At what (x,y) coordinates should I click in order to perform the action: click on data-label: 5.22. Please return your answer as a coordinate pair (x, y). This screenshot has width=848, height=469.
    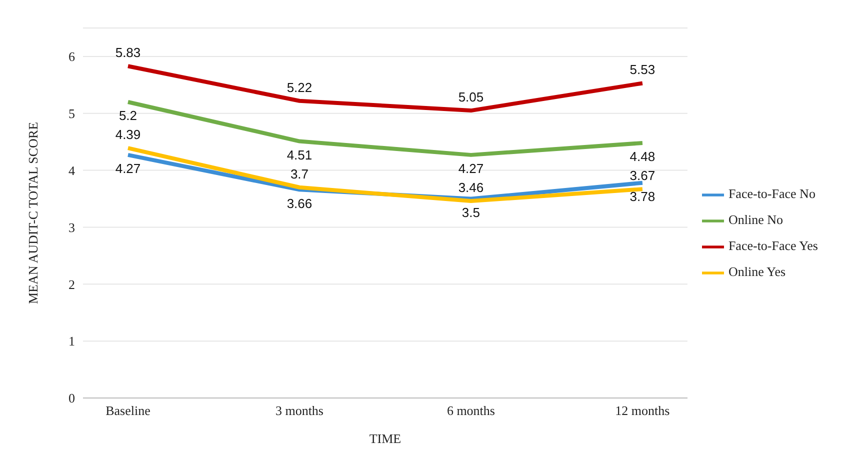
    Looking at the image, I should click on (299, 87).